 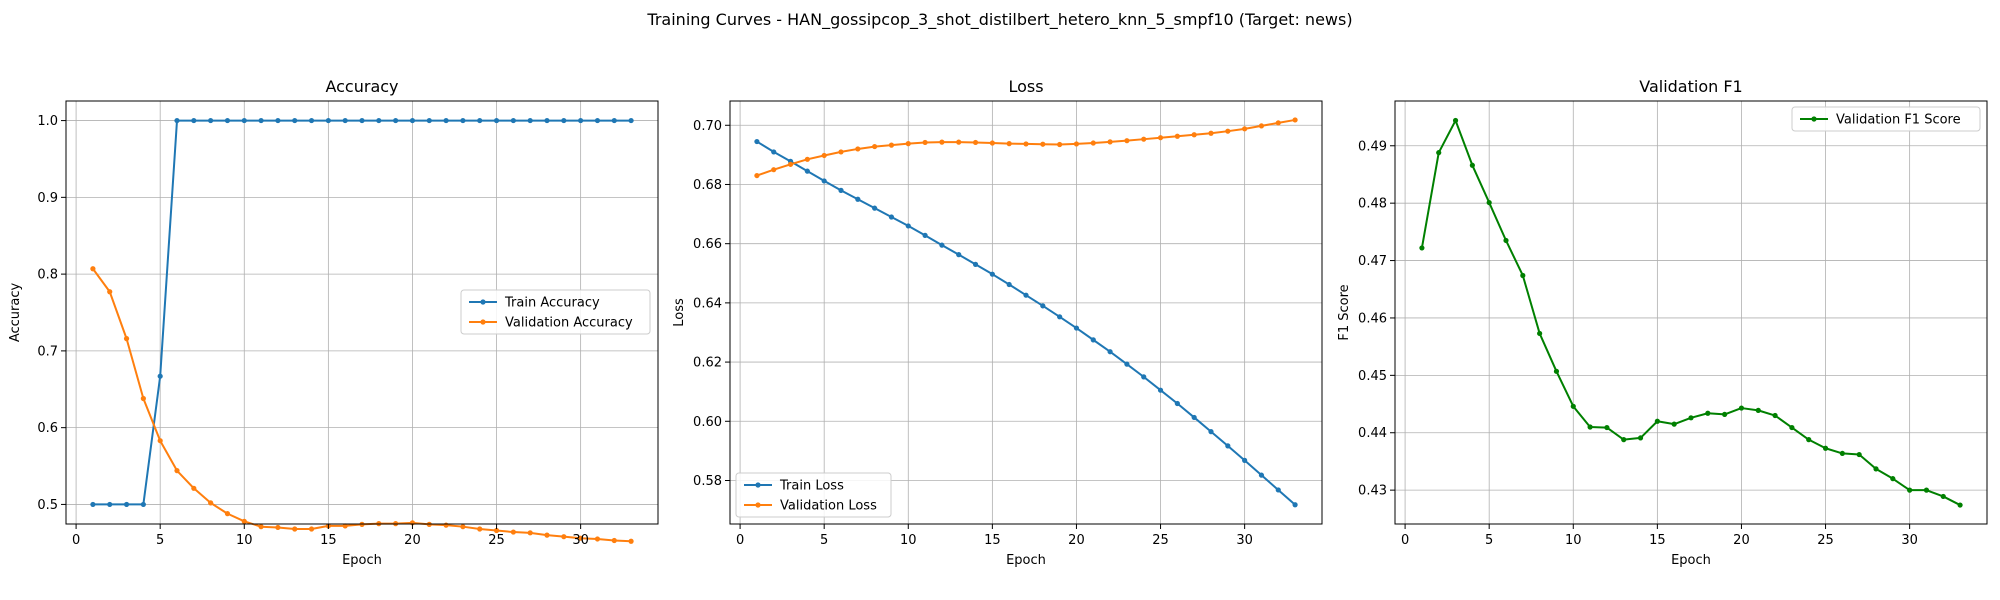 I want to click on y-tick-label: 0.47, so click(x=1372, y=261).